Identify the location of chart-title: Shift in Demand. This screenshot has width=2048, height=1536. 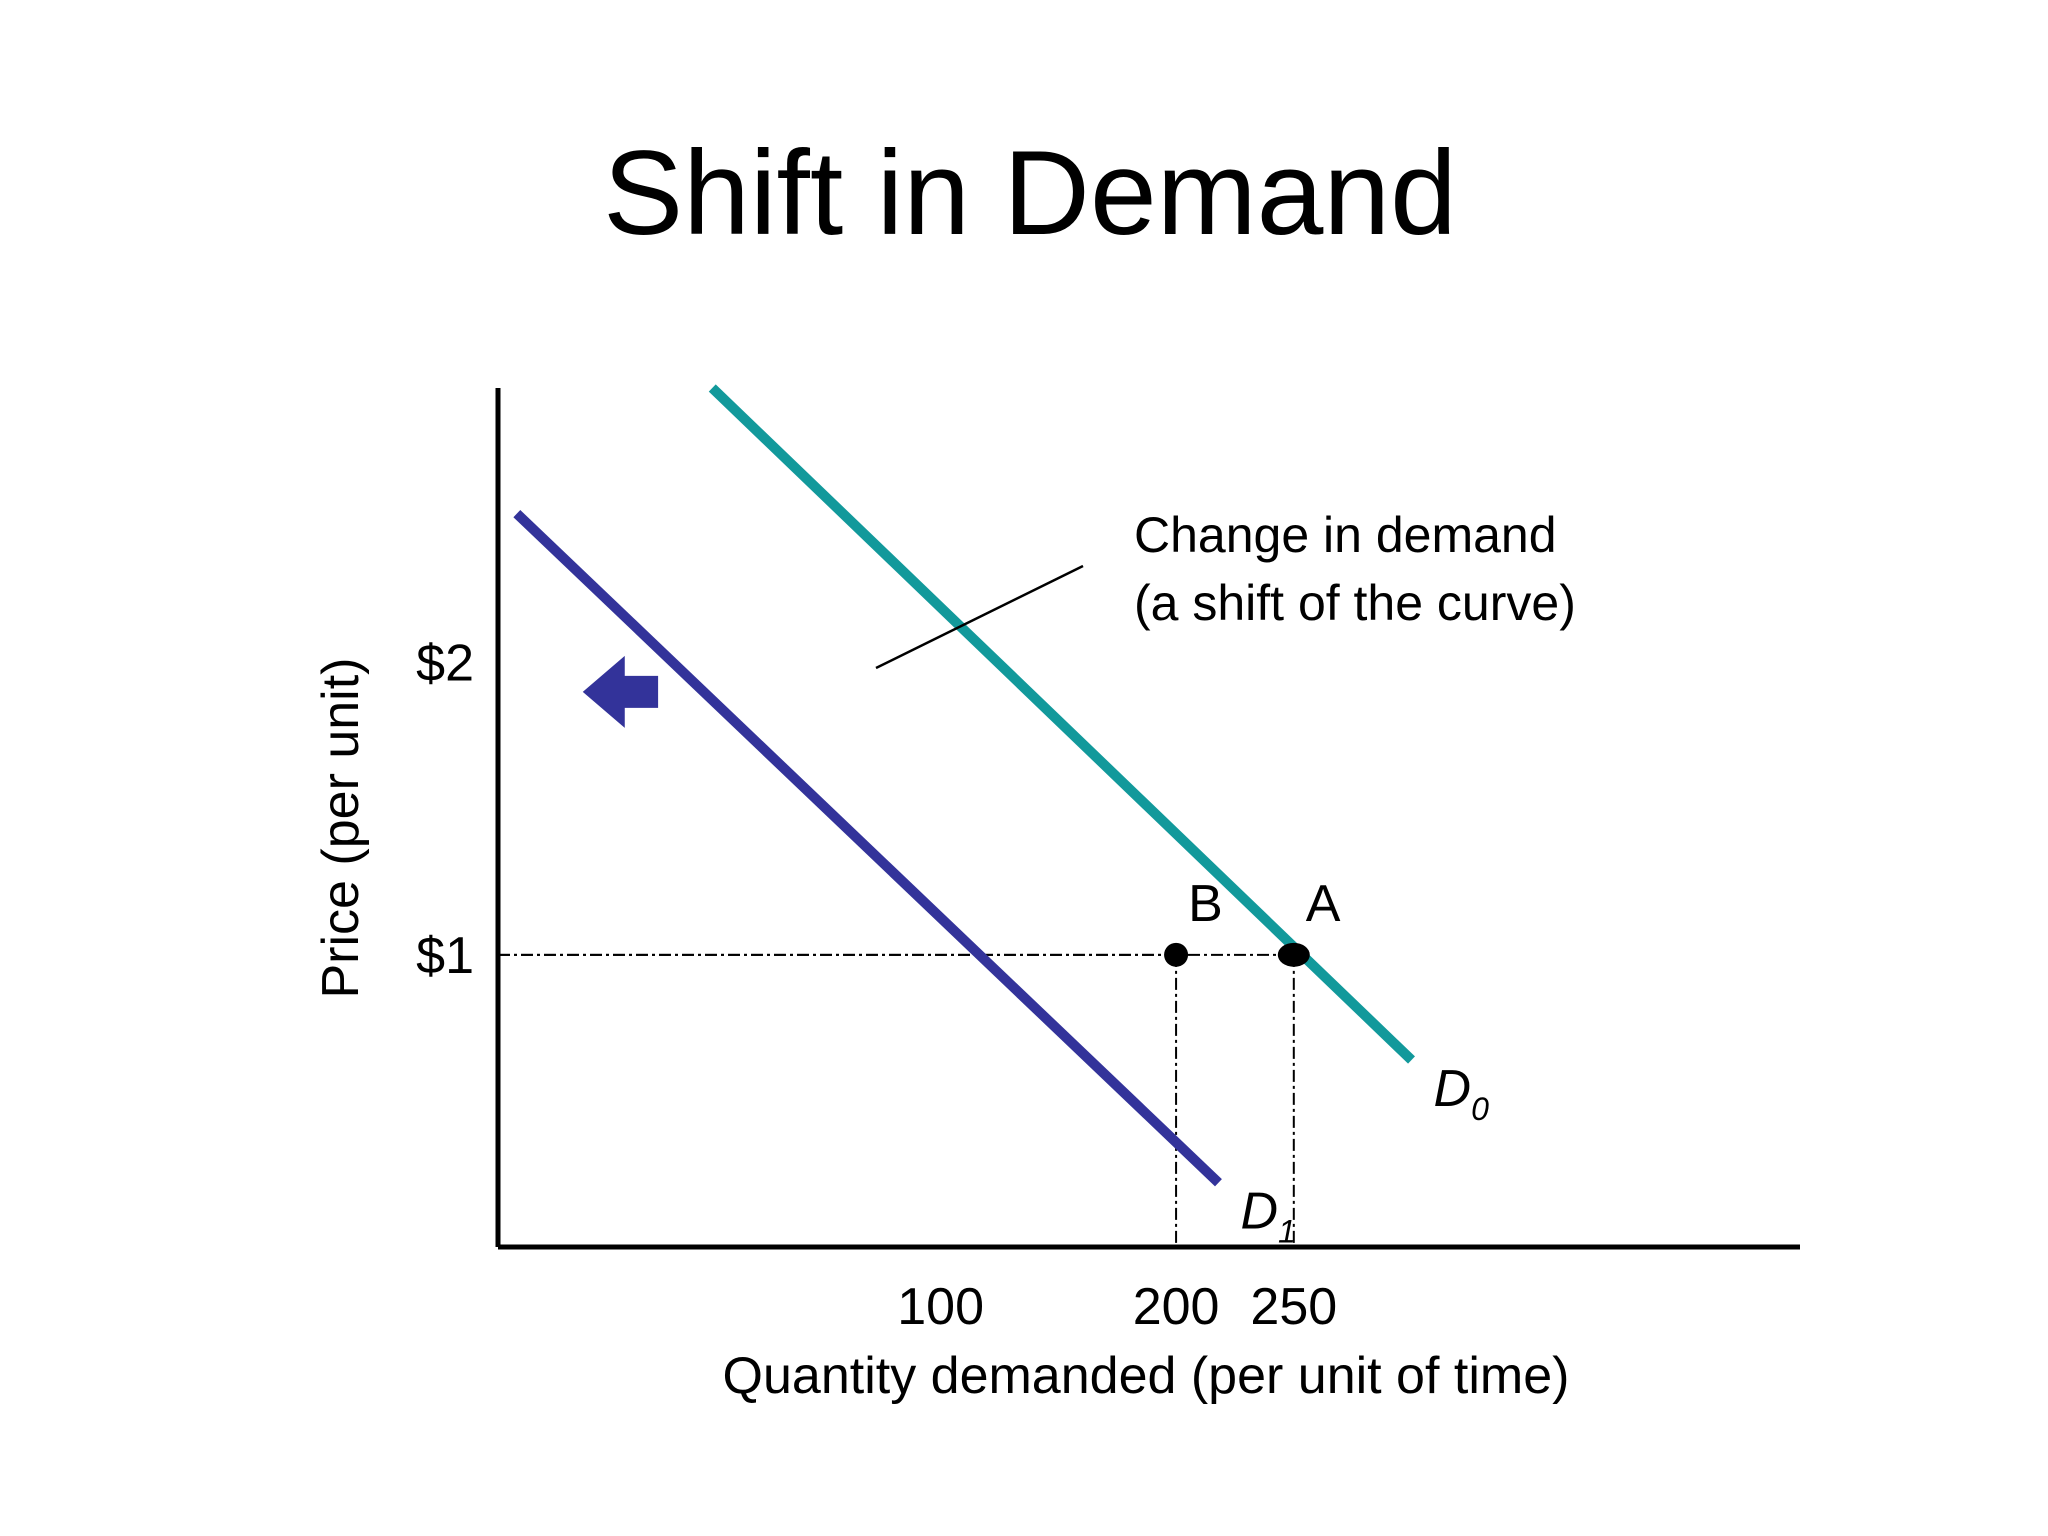
(1030, 193).